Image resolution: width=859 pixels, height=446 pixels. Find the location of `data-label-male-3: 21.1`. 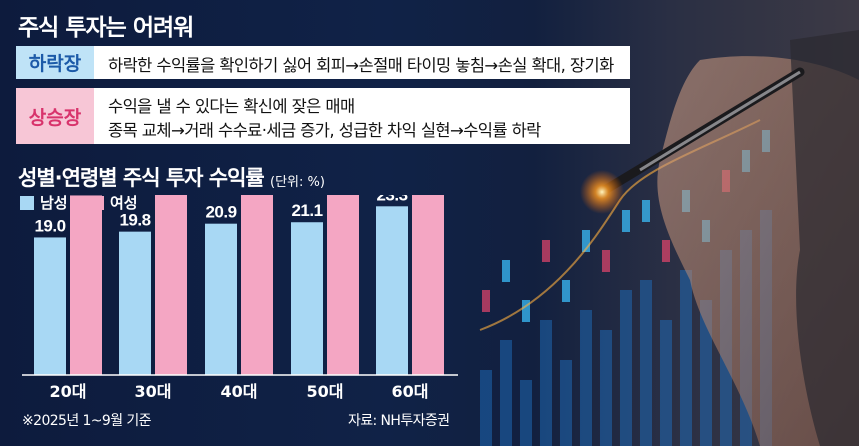

data-label-male-3: 21.1 is located at coordinates (306, 210).